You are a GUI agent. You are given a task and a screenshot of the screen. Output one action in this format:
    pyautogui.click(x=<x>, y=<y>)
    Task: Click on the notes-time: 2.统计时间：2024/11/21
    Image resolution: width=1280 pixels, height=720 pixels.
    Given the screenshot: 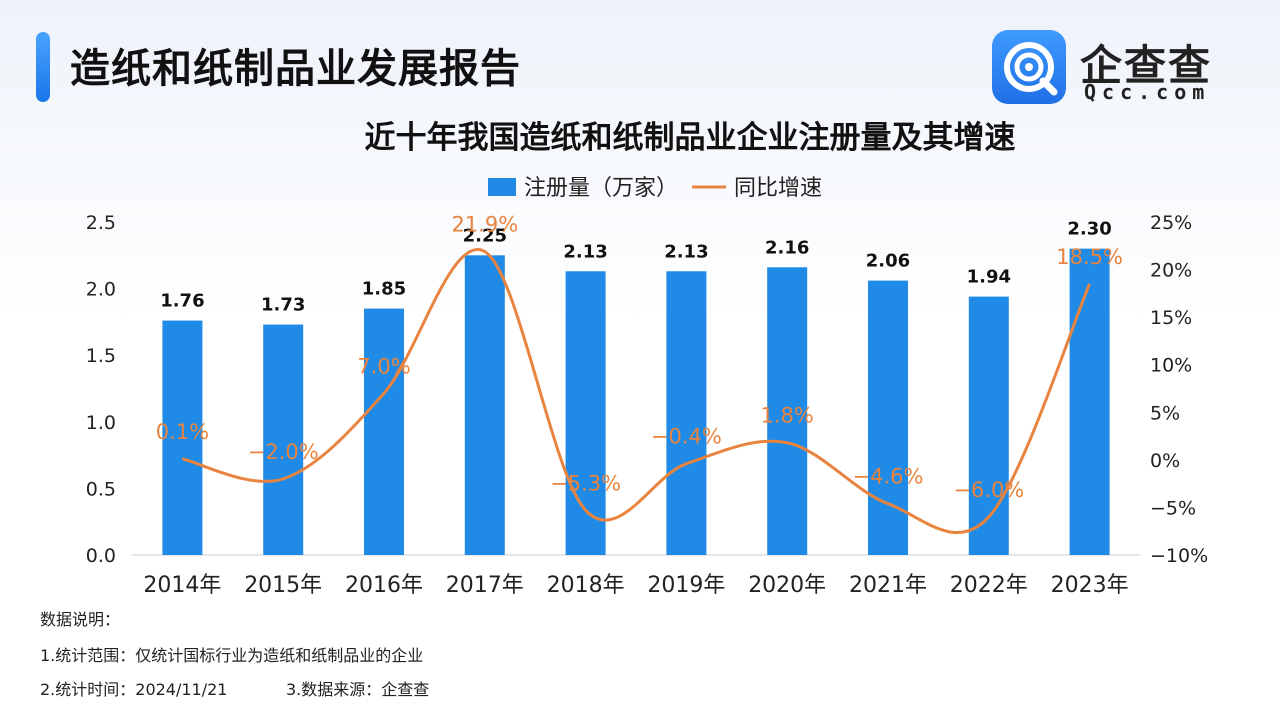 What is the action you would take?
    pyautogui.click(x=134, y=689)
    